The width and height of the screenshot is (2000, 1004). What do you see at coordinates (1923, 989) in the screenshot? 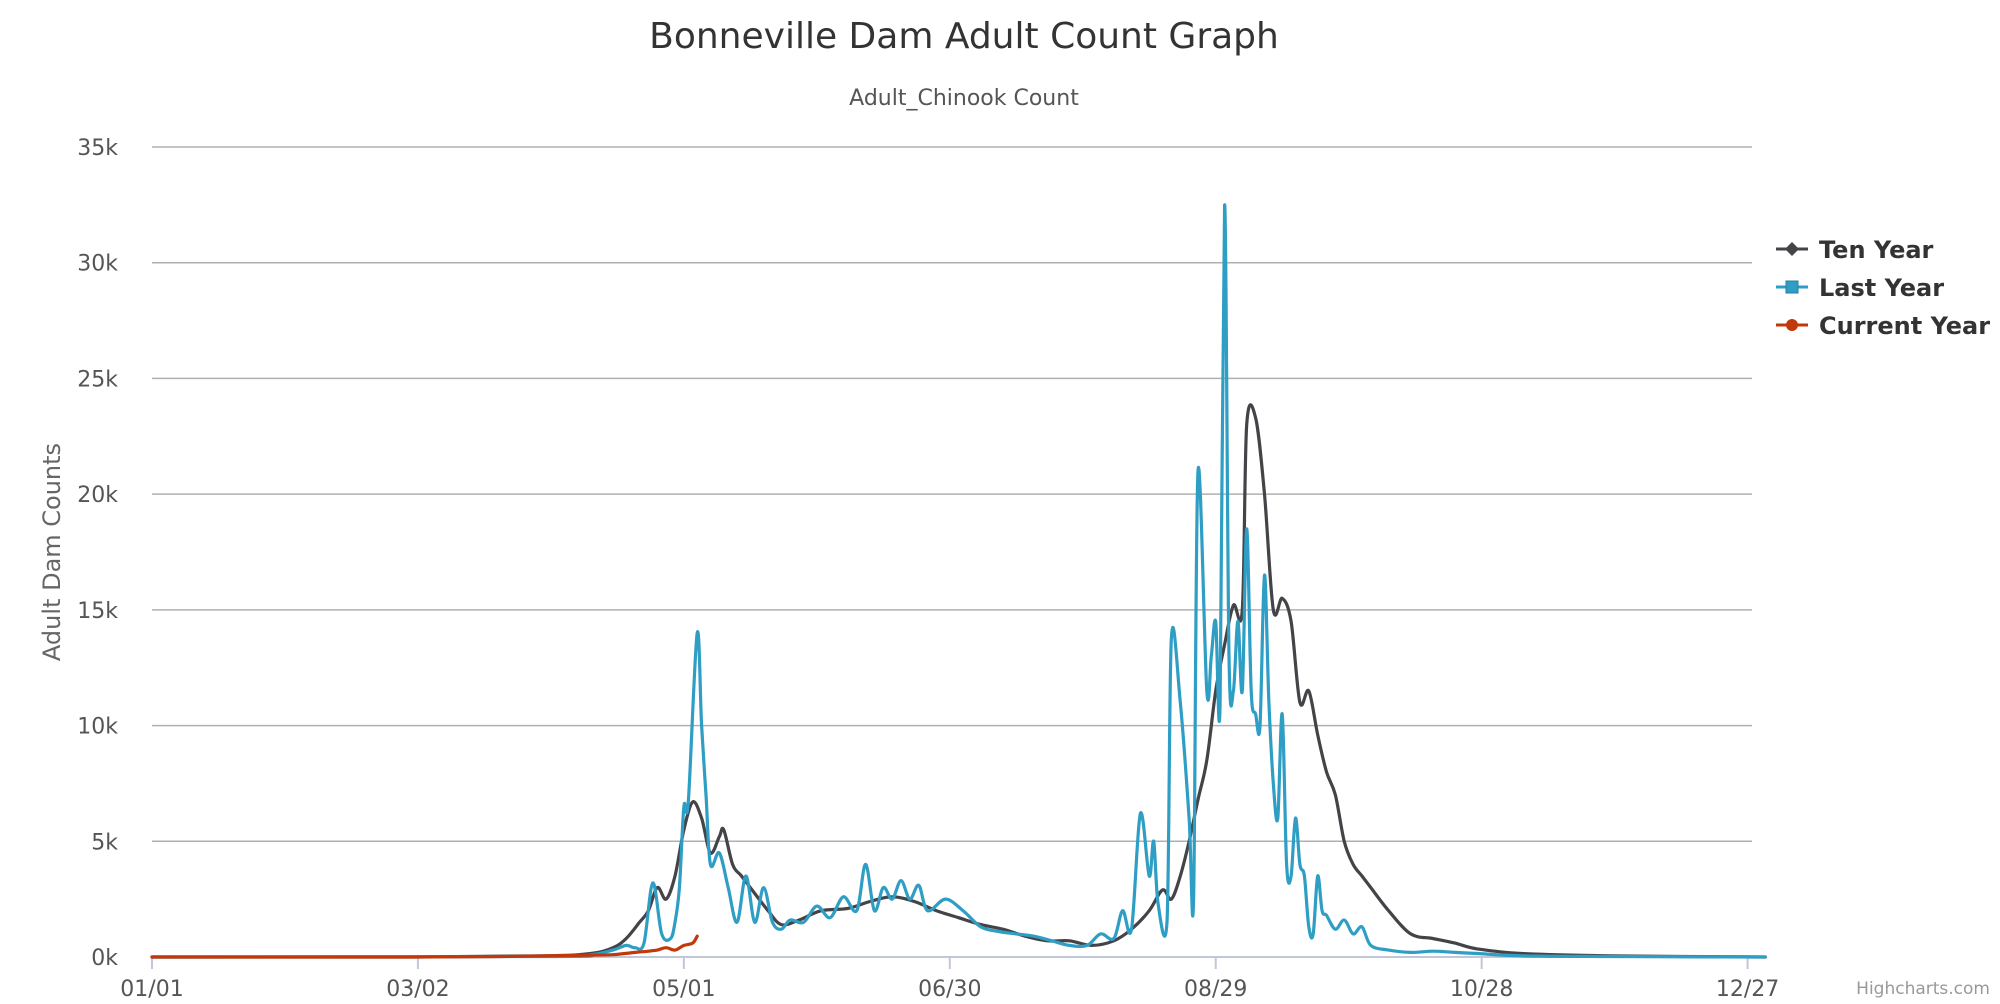
I see `credits: Highcharts.com` at bounding box center [1923, 989].